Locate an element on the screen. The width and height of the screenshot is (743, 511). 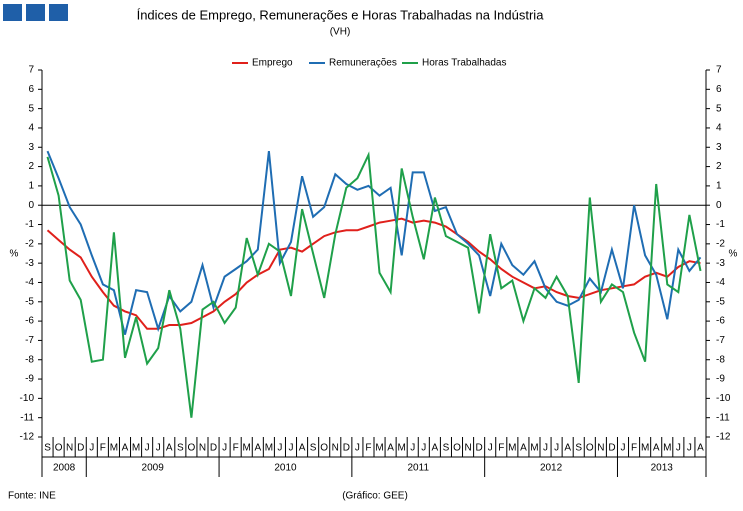
source: Fonte: INE is located at coordinates (32, 496).